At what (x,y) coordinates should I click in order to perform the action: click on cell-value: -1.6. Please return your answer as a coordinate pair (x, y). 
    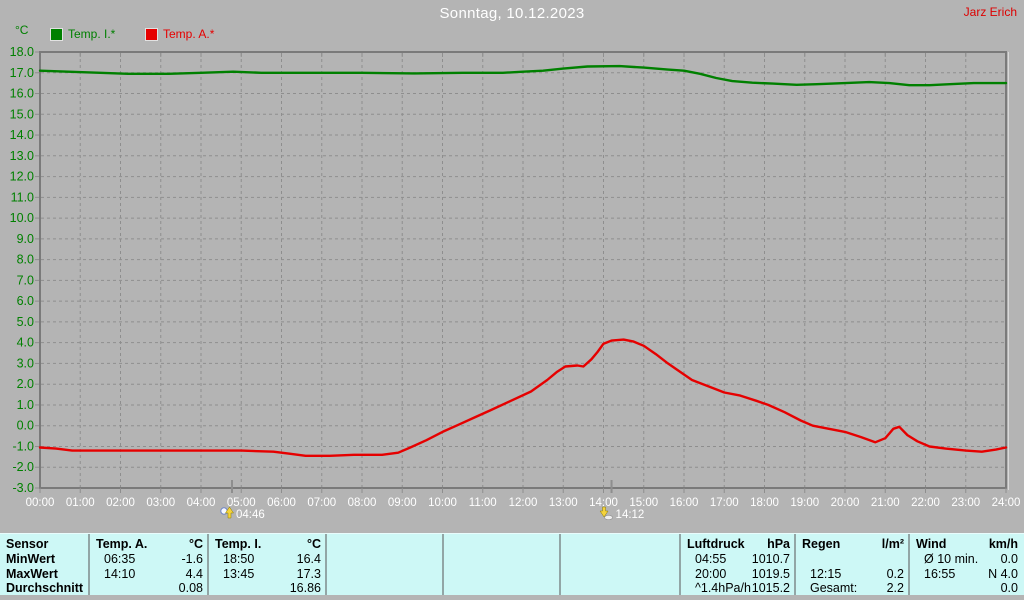
    Looking at the image, I should click on (192, 559).